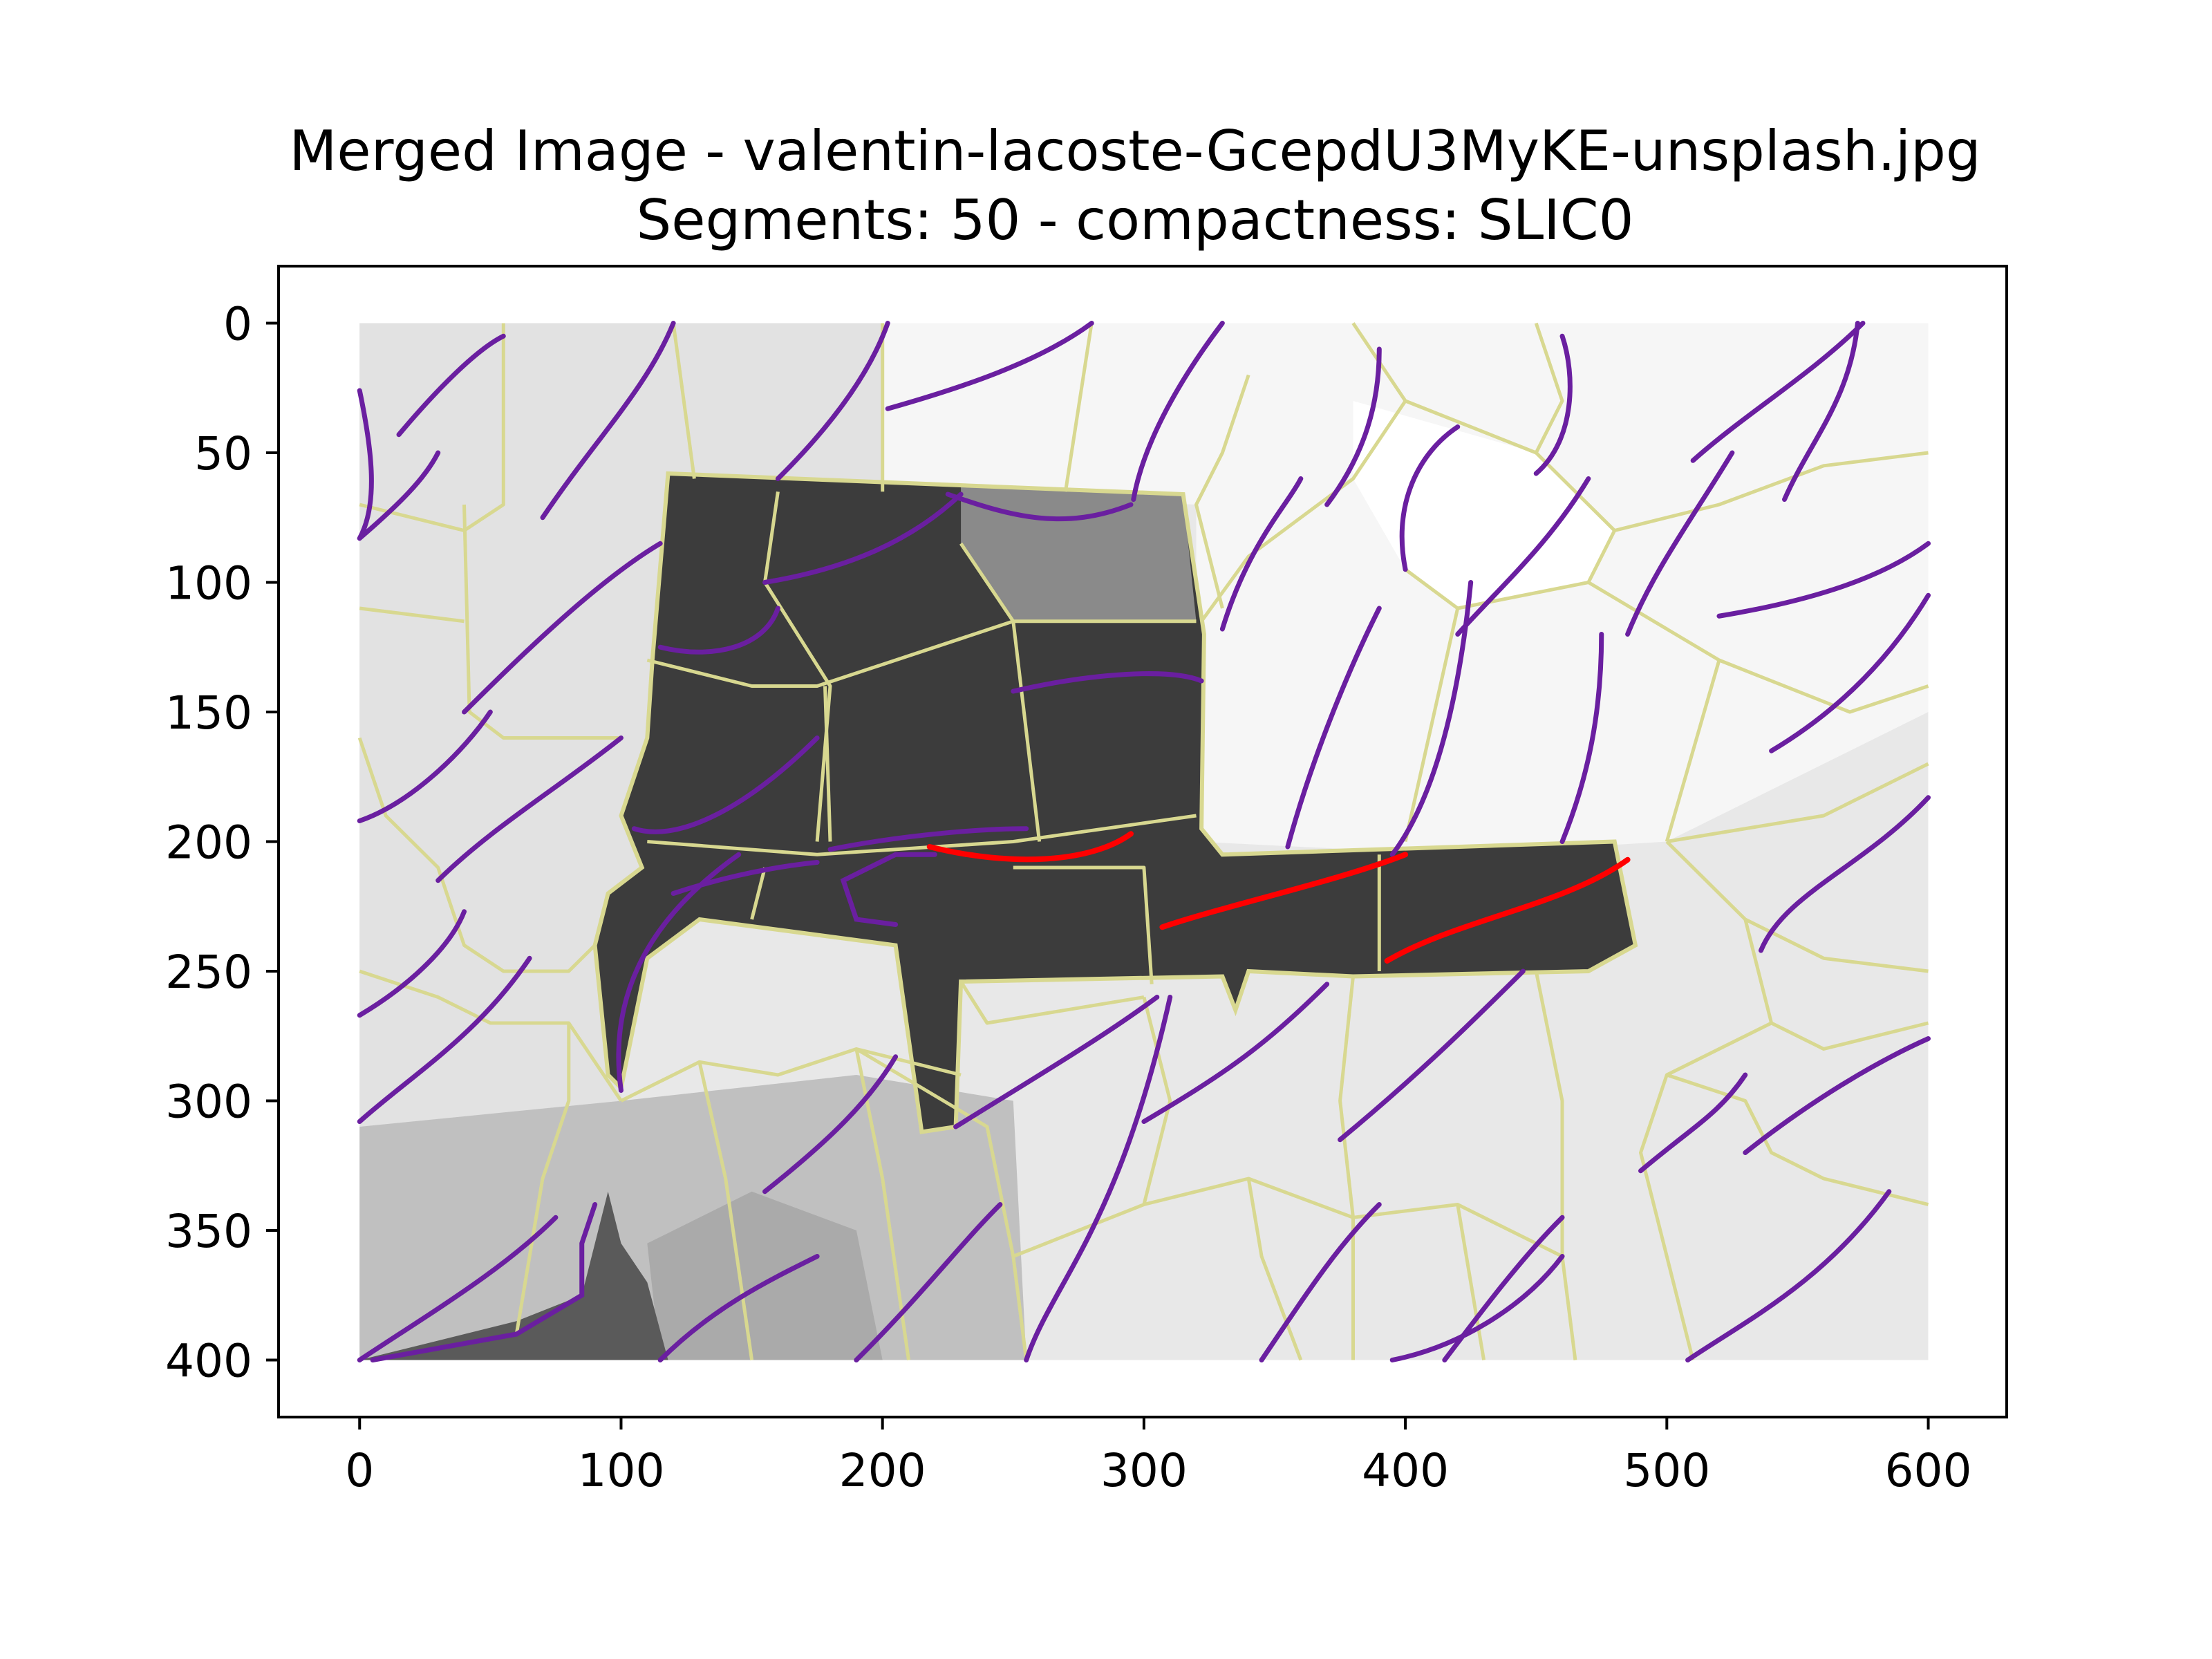 Image resolution: width=2212 pixels, height=1659 pixels. What do you see at coordinates (620, 1470) in the screenshot?
I see `x-tick-label-100: 100` at bounding box center [620, 1470].